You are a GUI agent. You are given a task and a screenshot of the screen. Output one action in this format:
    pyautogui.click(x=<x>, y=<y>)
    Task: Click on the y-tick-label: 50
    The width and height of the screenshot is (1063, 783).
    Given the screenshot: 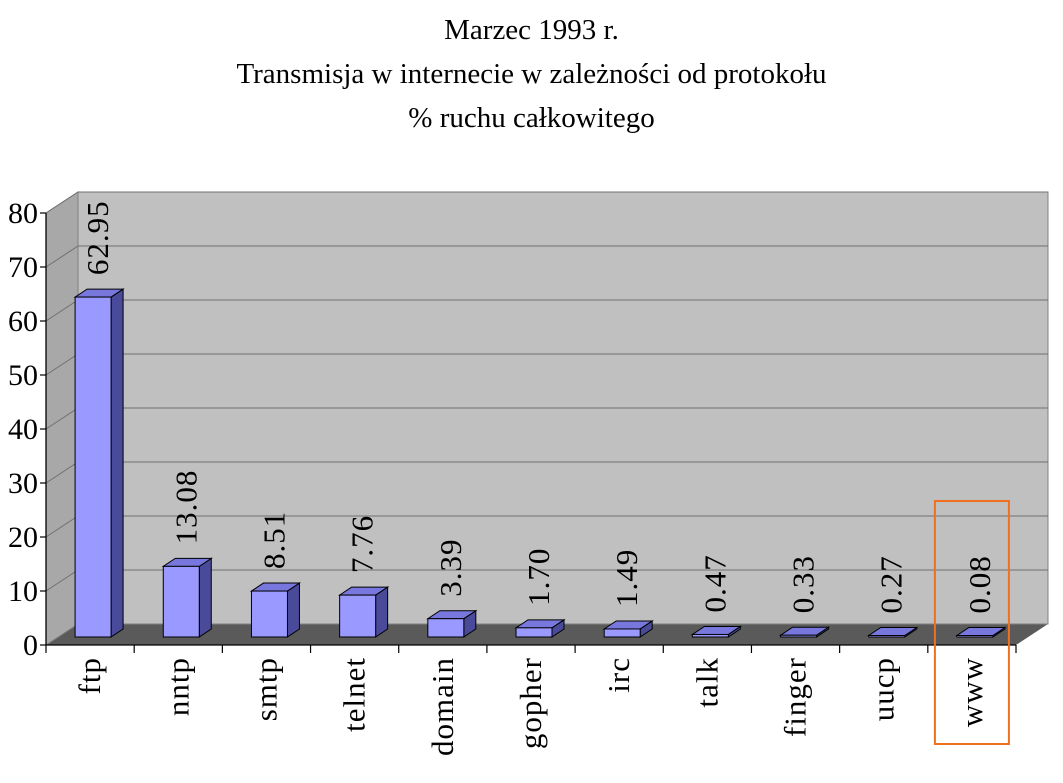 What is the action you would take?
    pyautogui.click(x=23, y=375)
    